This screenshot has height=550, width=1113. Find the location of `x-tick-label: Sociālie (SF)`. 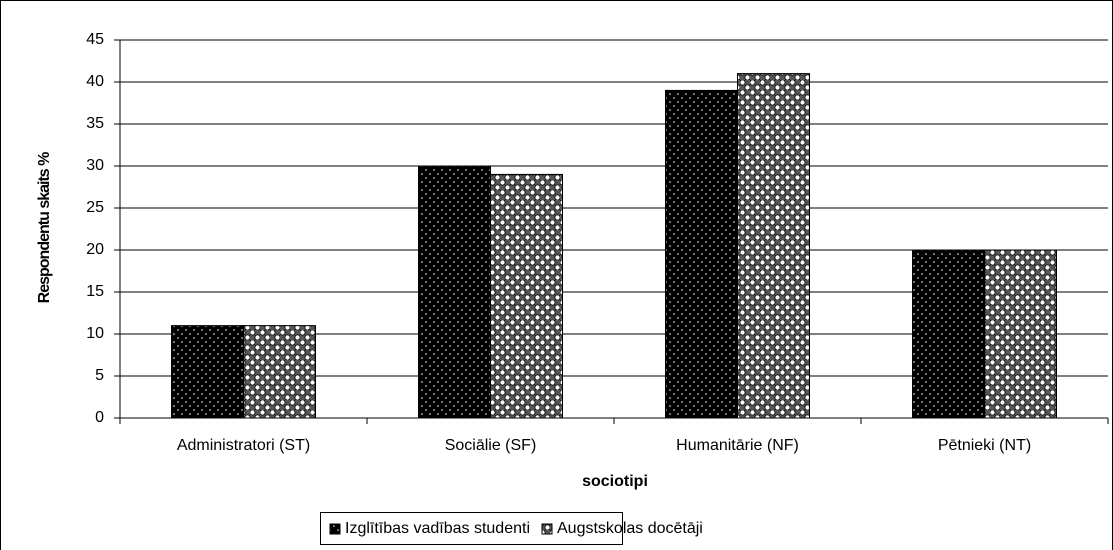

x-tick-label: Sociālie (SF) is located at coordinates (491, 445).